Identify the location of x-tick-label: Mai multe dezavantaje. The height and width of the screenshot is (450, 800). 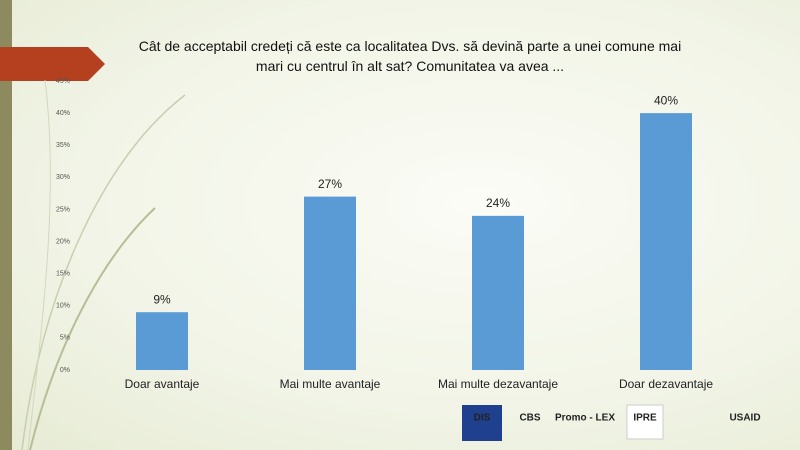
(498, 384).